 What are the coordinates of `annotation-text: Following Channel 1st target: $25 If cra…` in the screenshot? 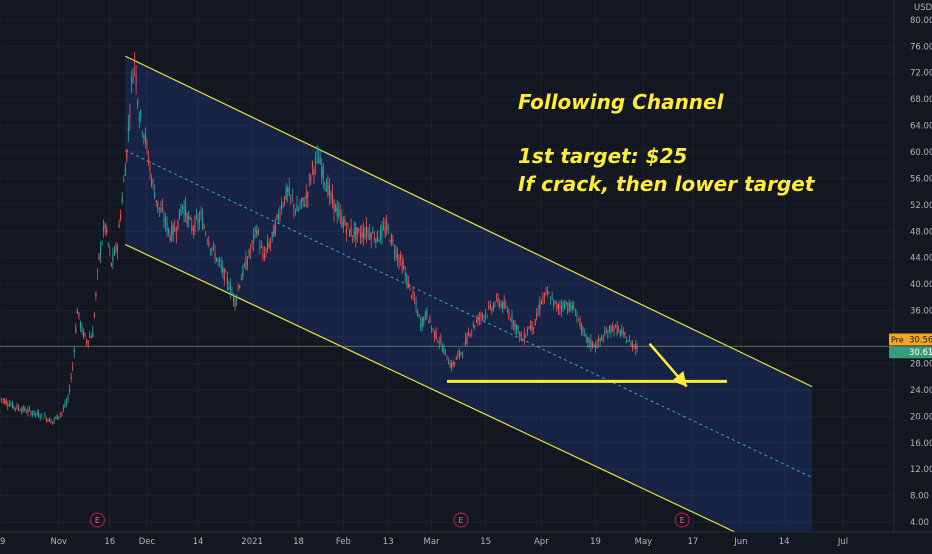 It's located at (667, 143).